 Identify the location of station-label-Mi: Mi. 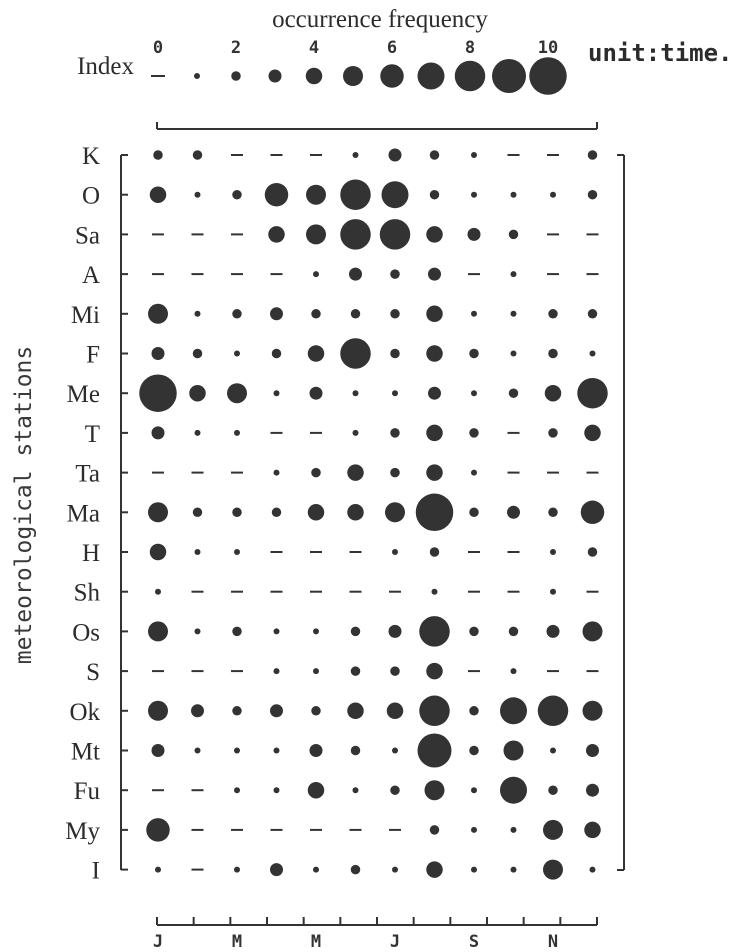
(85, 315).